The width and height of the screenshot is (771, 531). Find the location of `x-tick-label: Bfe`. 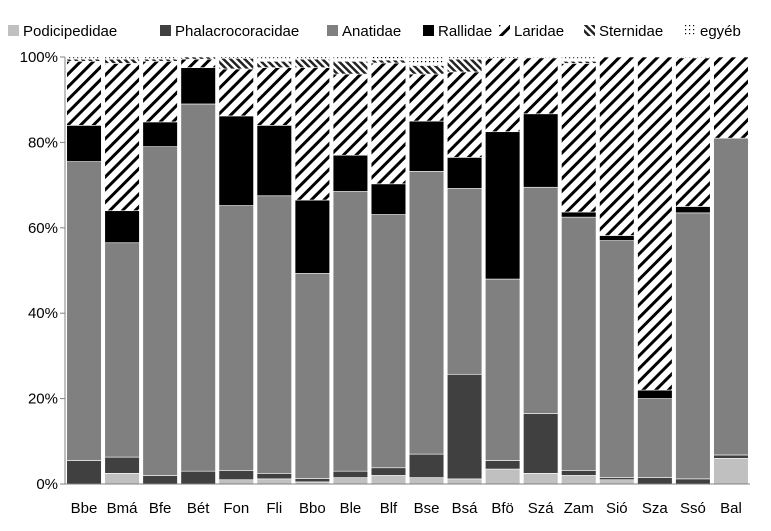

x-tick-label: Bfe is located at coordinates (160, 508).